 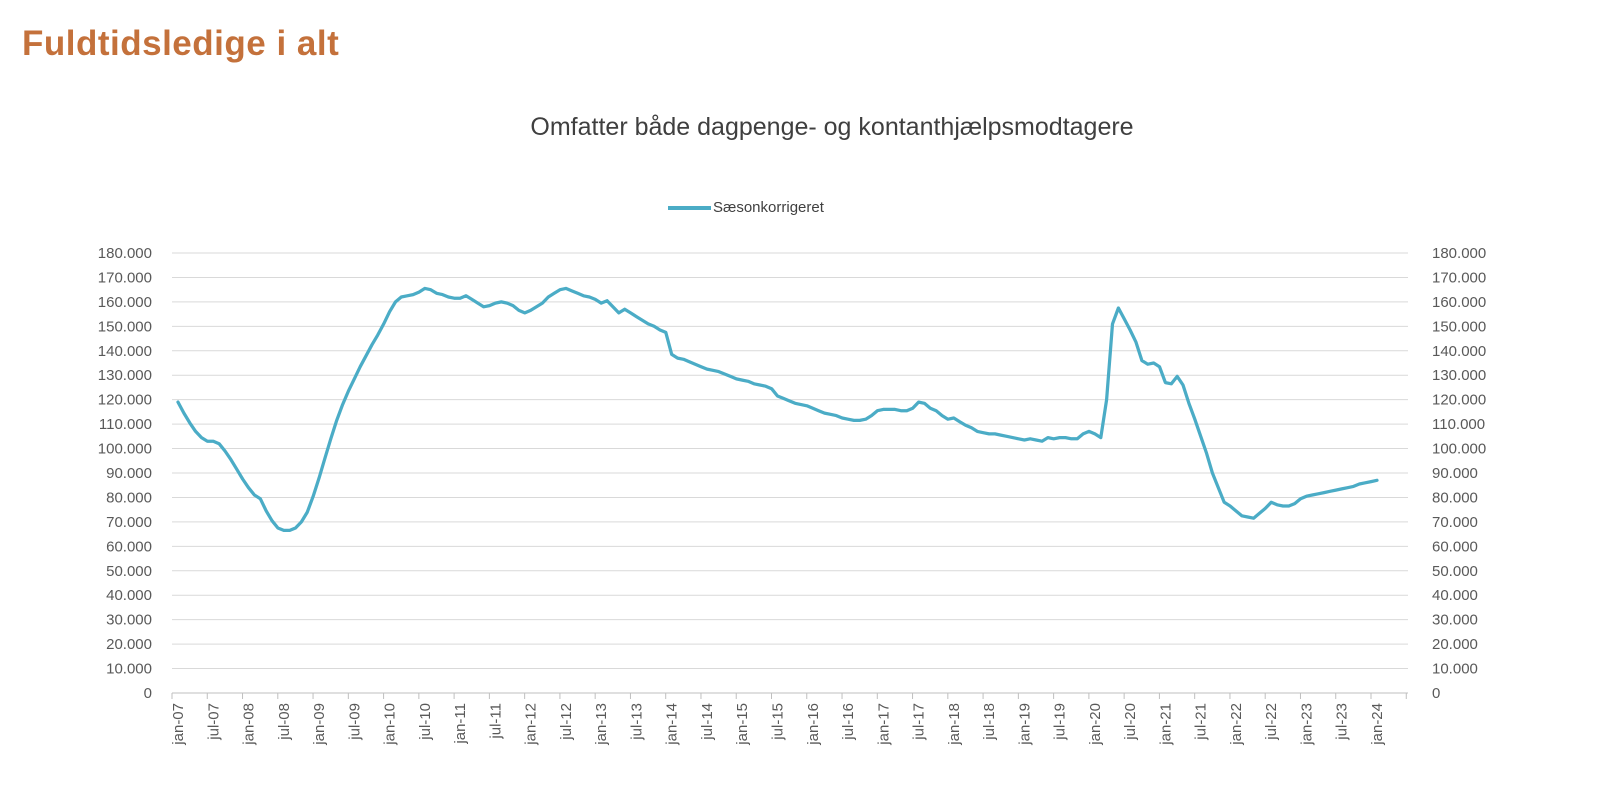 I want to click on x-axis-label: jan-10, so click(x=390, y=724).